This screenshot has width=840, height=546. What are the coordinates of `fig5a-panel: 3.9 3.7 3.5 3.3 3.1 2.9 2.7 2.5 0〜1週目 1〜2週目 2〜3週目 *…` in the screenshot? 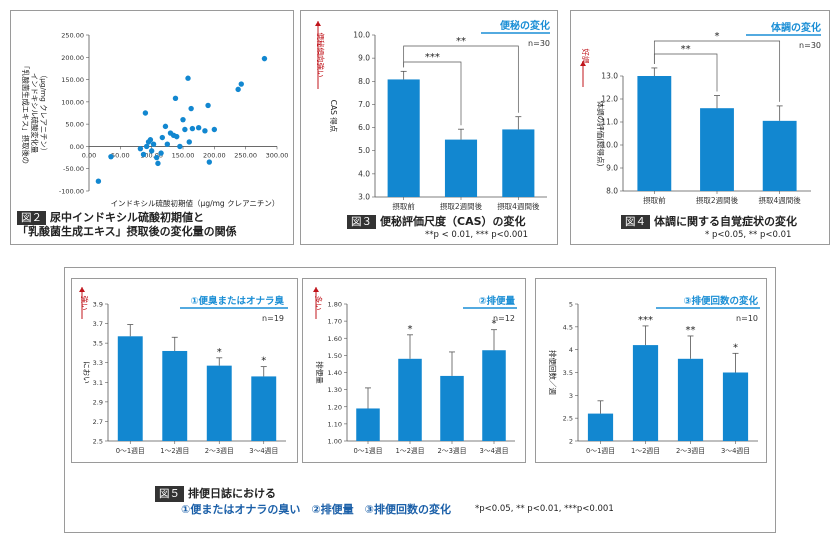 It's located at (184, 370).